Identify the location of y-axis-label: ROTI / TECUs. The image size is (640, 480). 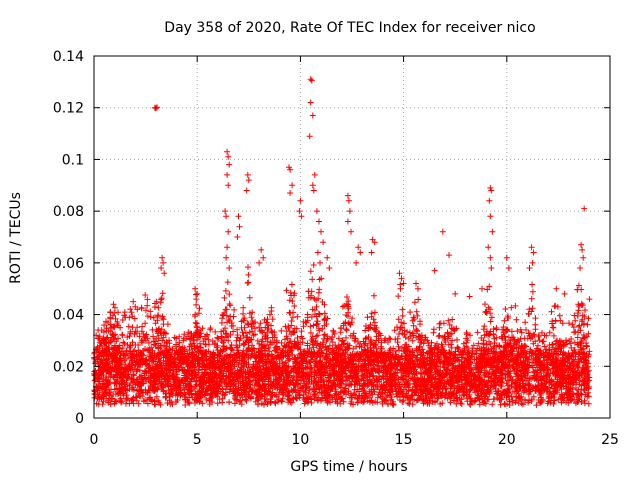
(16, 238).